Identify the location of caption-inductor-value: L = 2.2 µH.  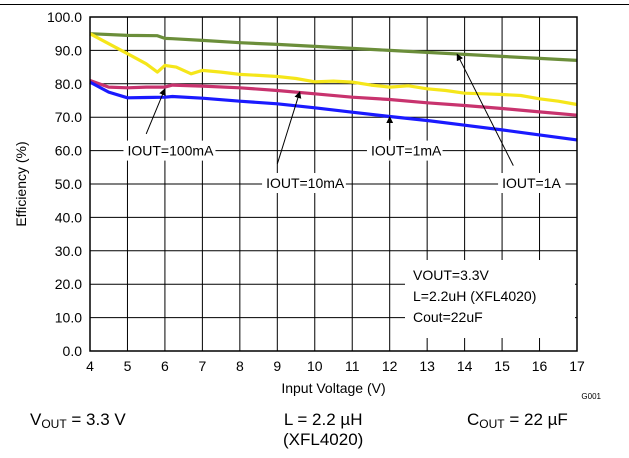
(323, 419).